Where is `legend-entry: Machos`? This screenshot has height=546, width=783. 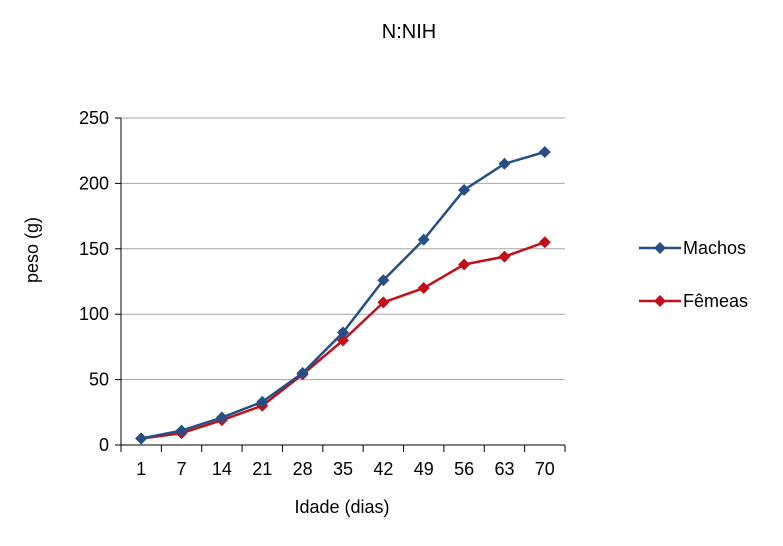 legend-entry: Machos is located at coordinates (692, 248).